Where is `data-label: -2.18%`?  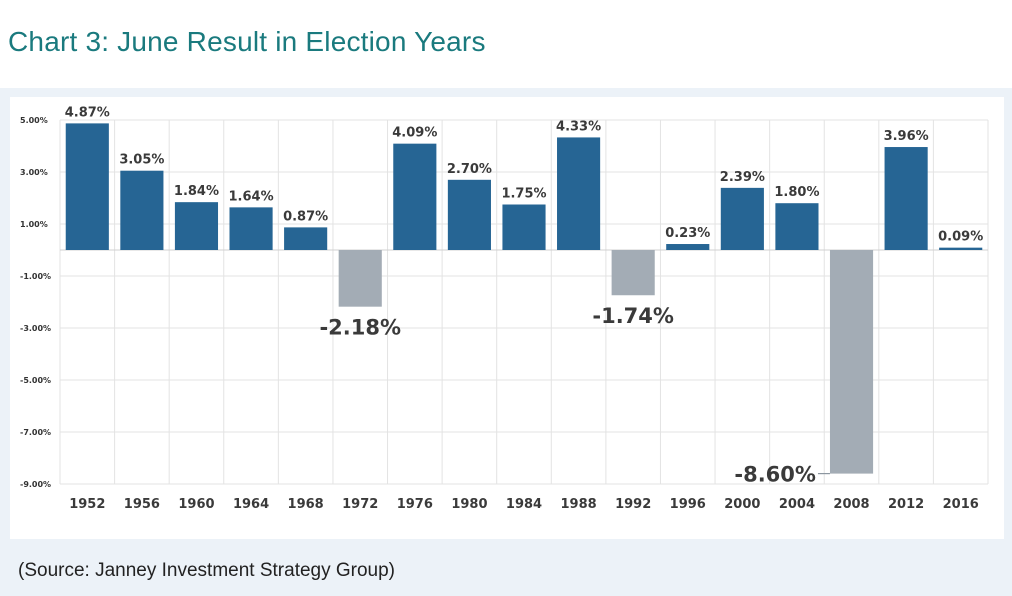 data-label: -2.18% is located at coordinates (360, 328).